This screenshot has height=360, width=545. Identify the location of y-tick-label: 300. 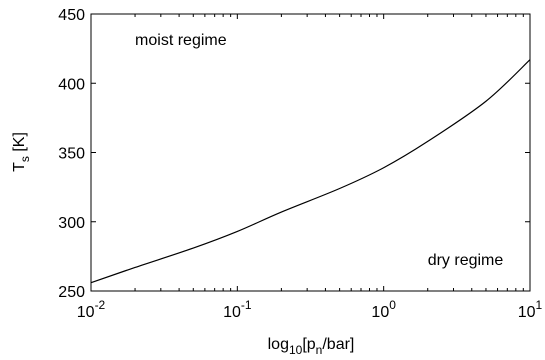
(71, 223).